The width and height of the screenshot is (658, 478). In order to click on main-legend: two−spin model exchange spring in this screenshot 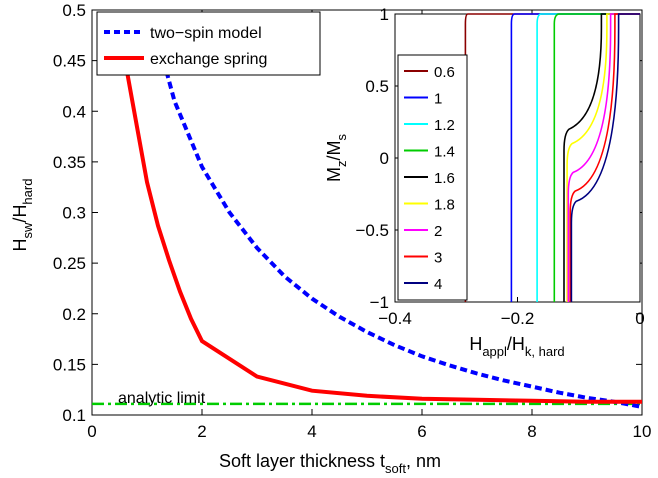, I will do `click(208, 43)`.